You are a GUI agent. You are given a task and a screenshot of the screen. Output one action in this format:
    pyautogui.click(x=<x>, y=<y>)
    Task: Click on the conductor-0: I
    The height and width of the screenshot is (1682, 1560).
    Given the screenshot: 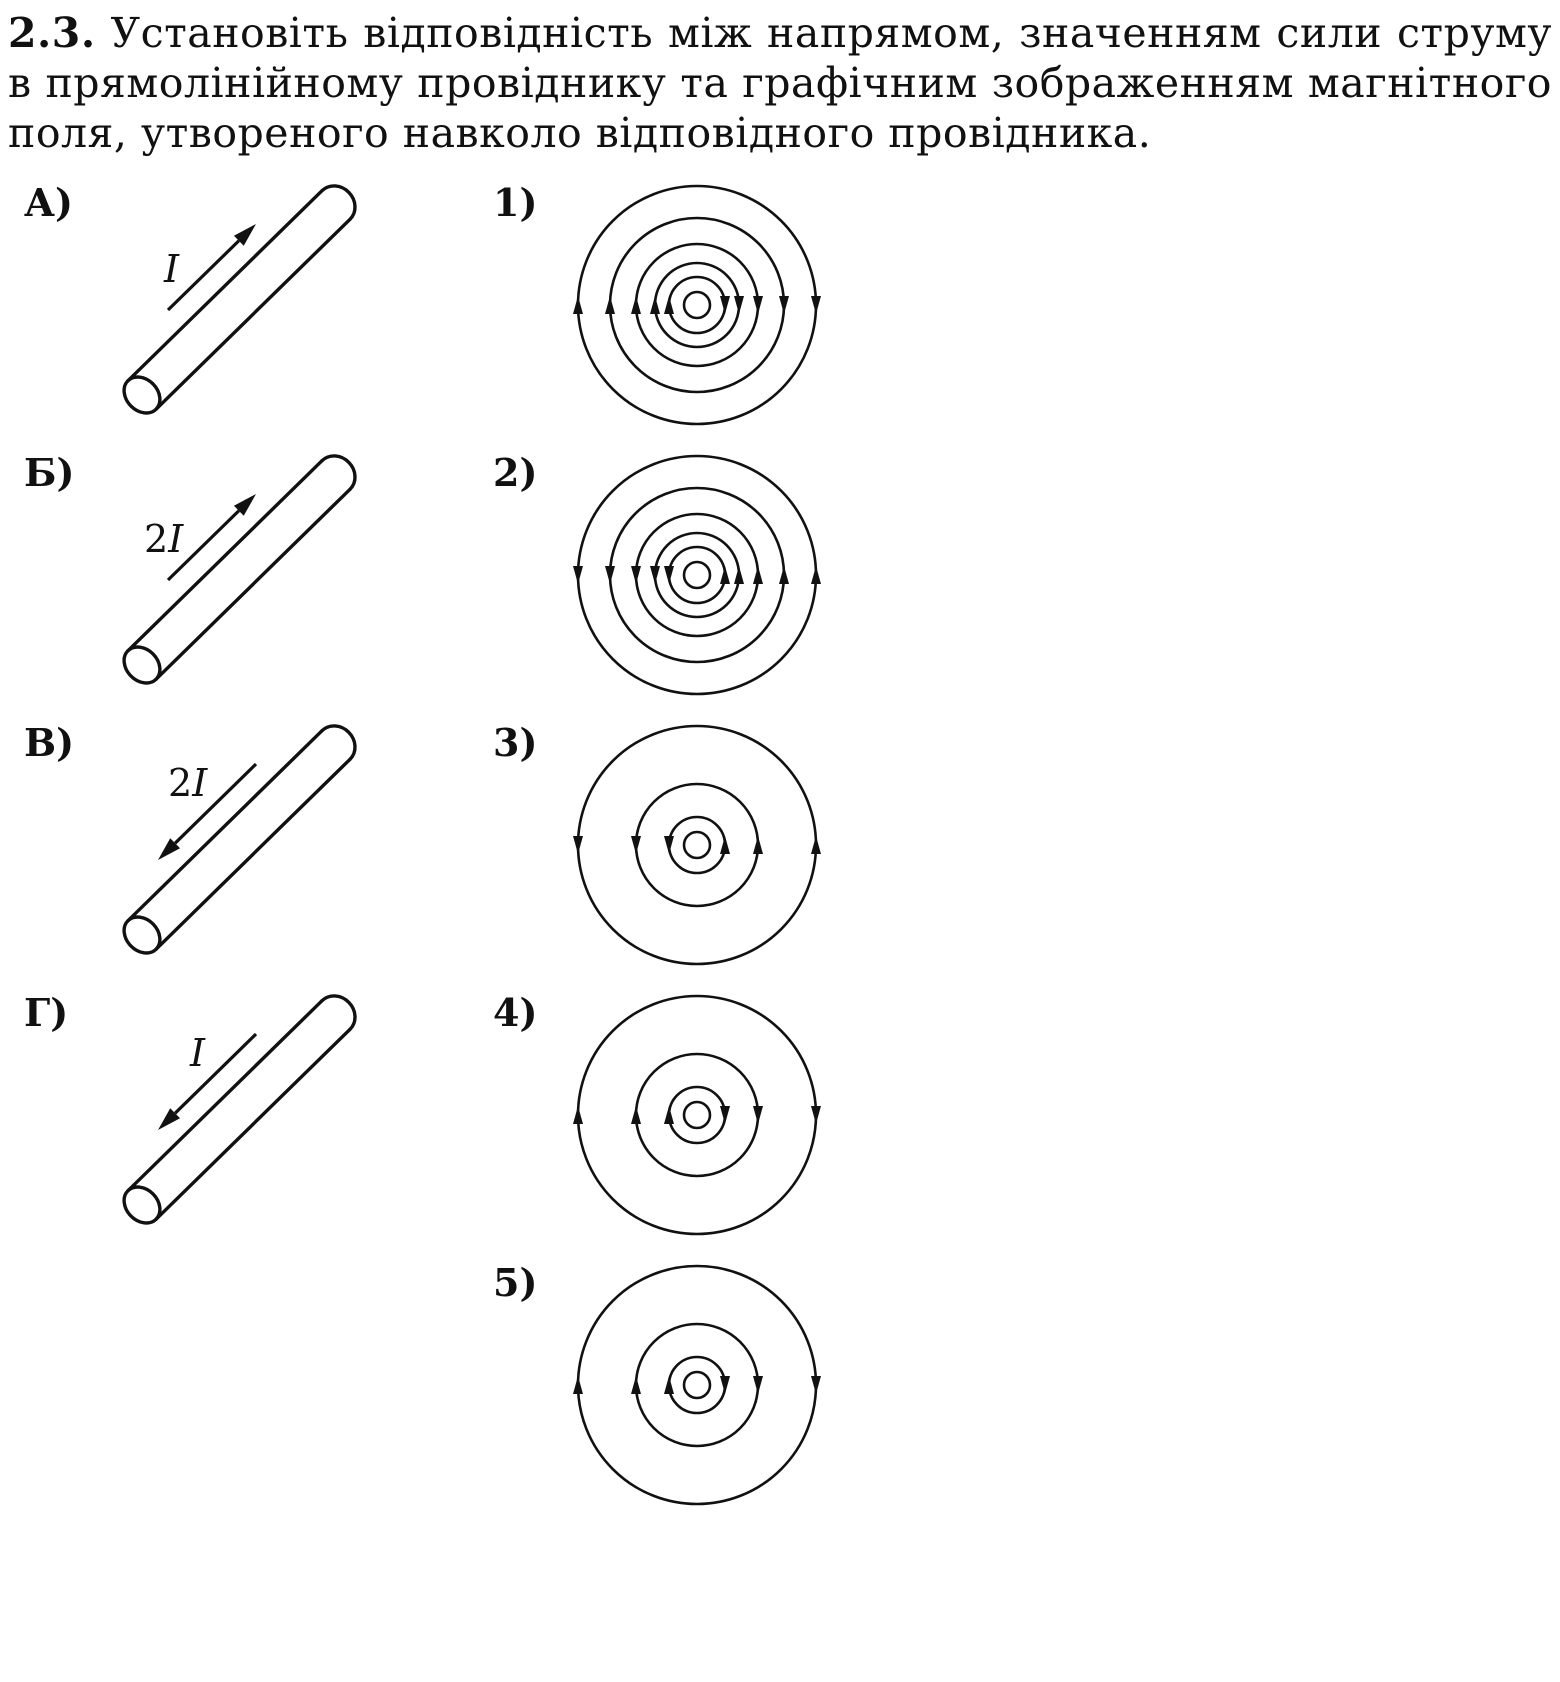 What is the action you would take?
    pyautogui.click(x=239, y=299)
    